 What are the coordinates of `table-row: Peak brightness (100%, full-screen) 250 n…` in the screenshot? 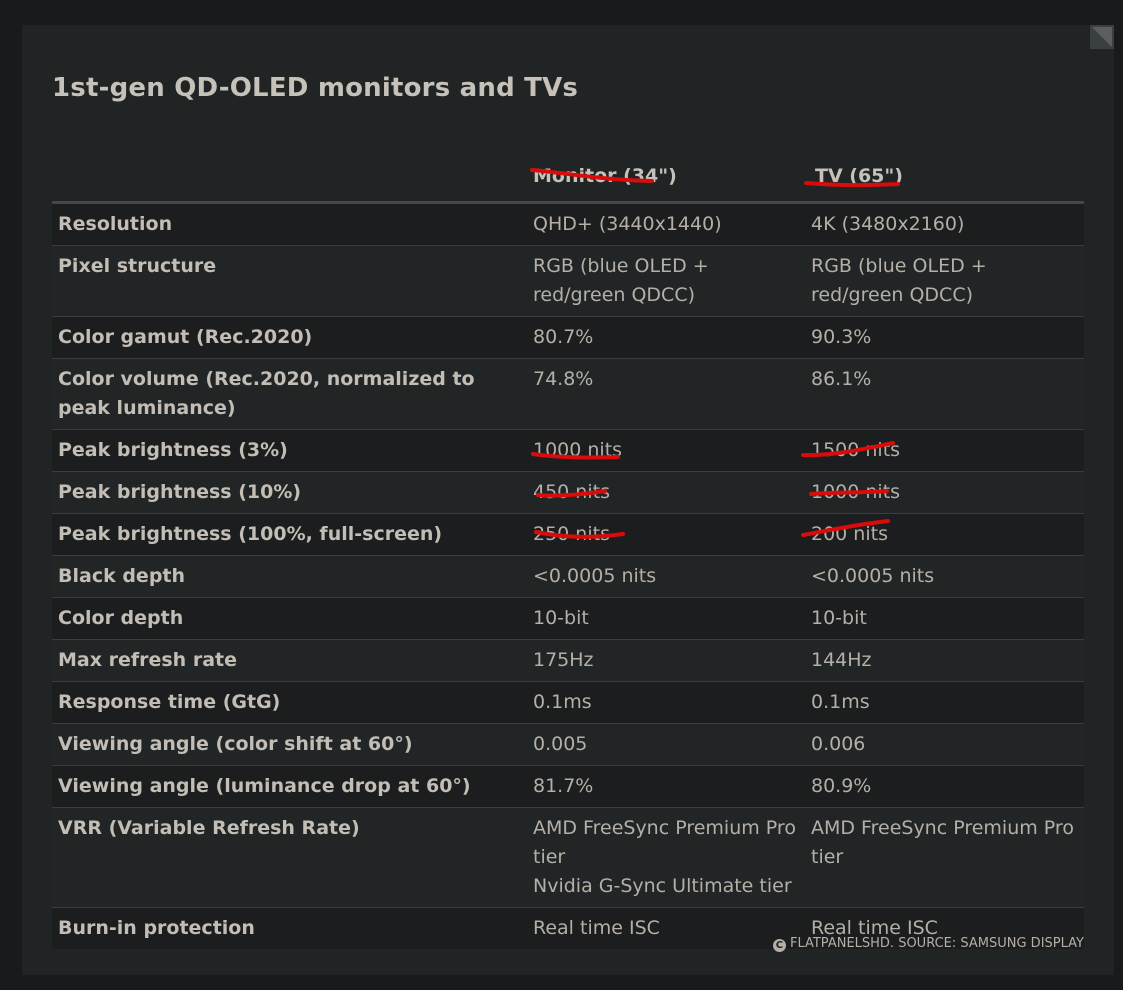 It's located at (568, 534).